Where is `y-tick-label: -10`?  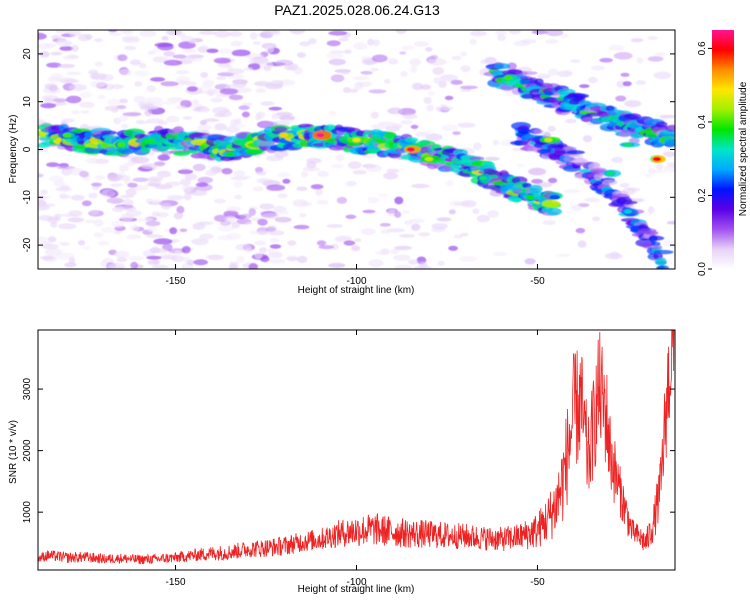 y-tick-label: -10 is located at coordinates (27, 197).